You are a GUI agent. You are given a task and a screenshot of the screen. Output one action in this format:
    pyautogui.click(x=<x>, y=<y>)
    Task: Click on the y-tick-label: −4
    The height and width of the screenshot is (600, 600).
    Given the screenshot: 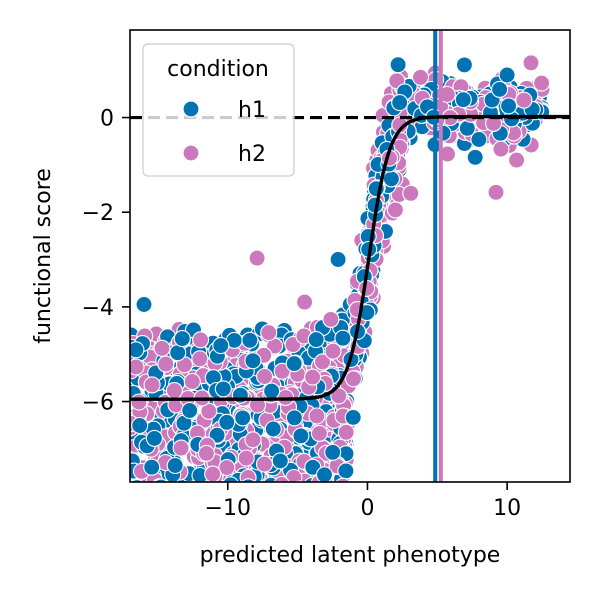 What is the action you would take?
    pyautogui.click(x=98, y=308)
    